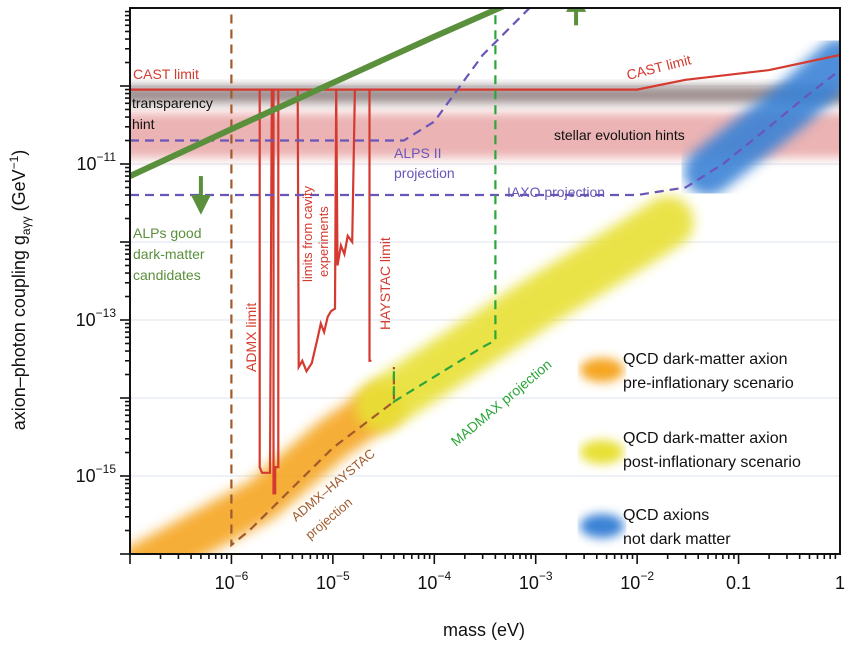 This screenshot has width=855, height=645. I want to click on alps2-label-2: projection, so click(424, 173).